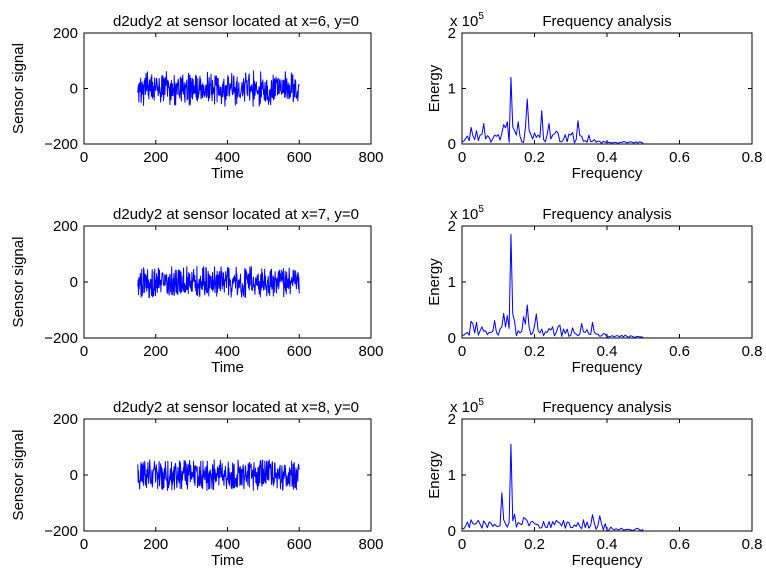 The image size is (766, 583). What do you see at coordinates (236, 21) in the screenshot?
I see `chart-title: d2udy2 at sensor located at x=6, y=0` at bounding box center [236, 21].